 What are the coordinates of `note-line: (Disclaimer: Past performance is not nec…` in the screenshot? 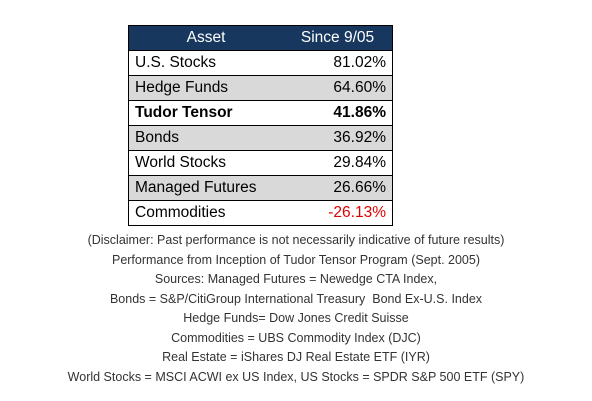 It's located at (296, 240).